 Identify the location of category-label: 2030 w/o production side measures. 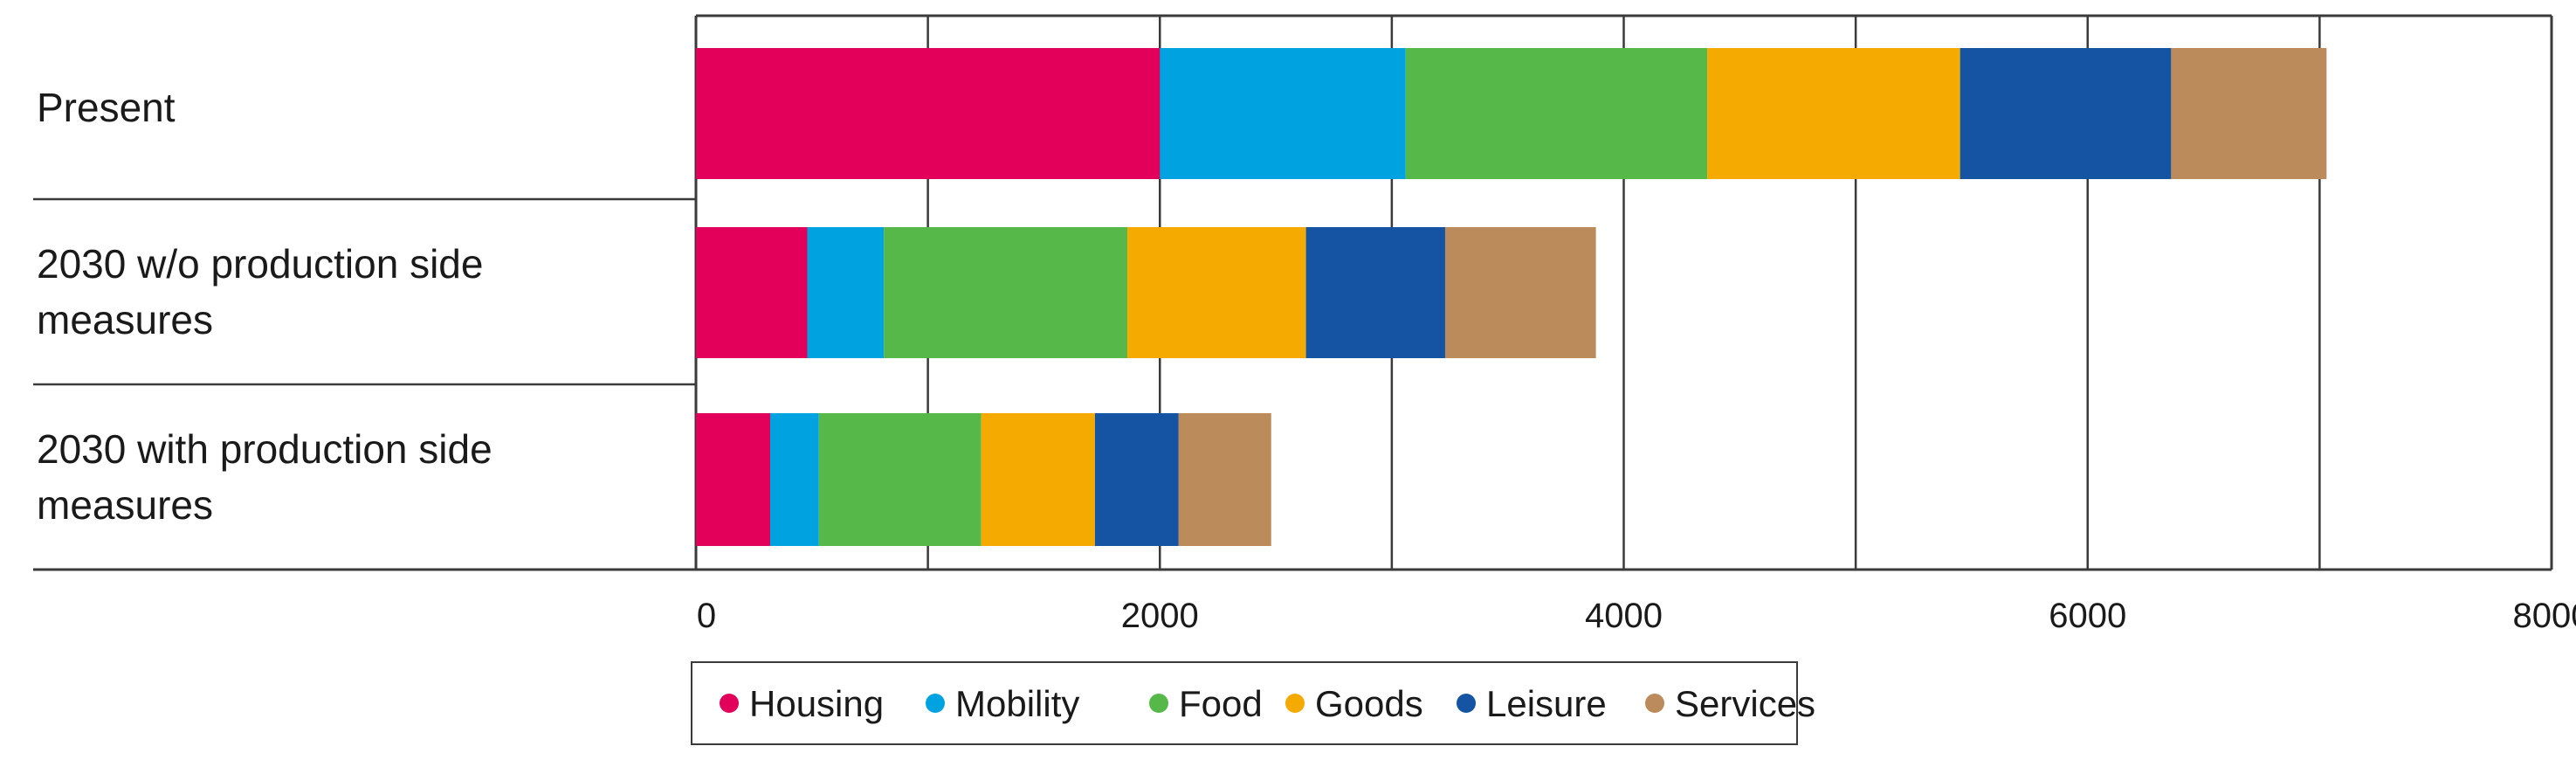
(260, 291).